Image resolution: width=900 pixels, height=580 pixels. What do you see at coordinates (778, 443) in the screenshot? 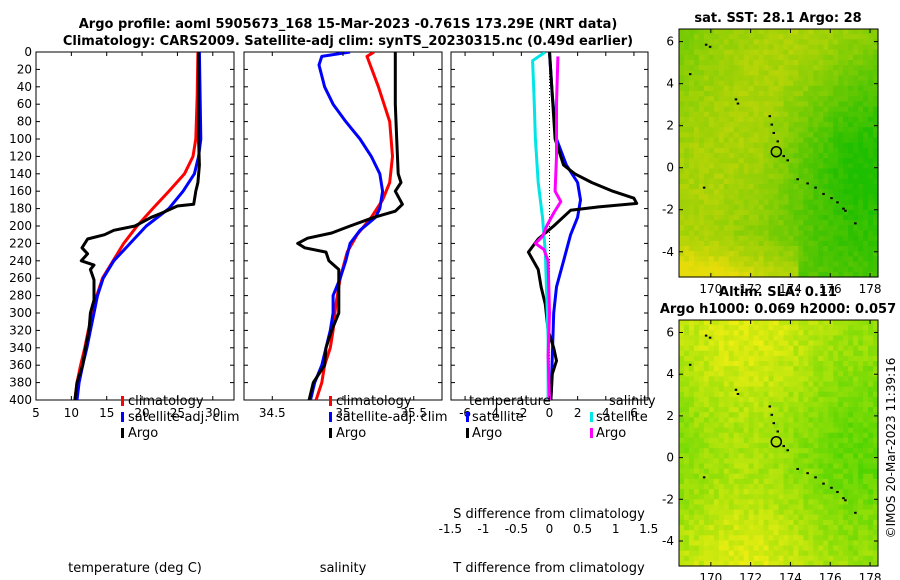
I see `map-frame` at bounding box center [778, 443].